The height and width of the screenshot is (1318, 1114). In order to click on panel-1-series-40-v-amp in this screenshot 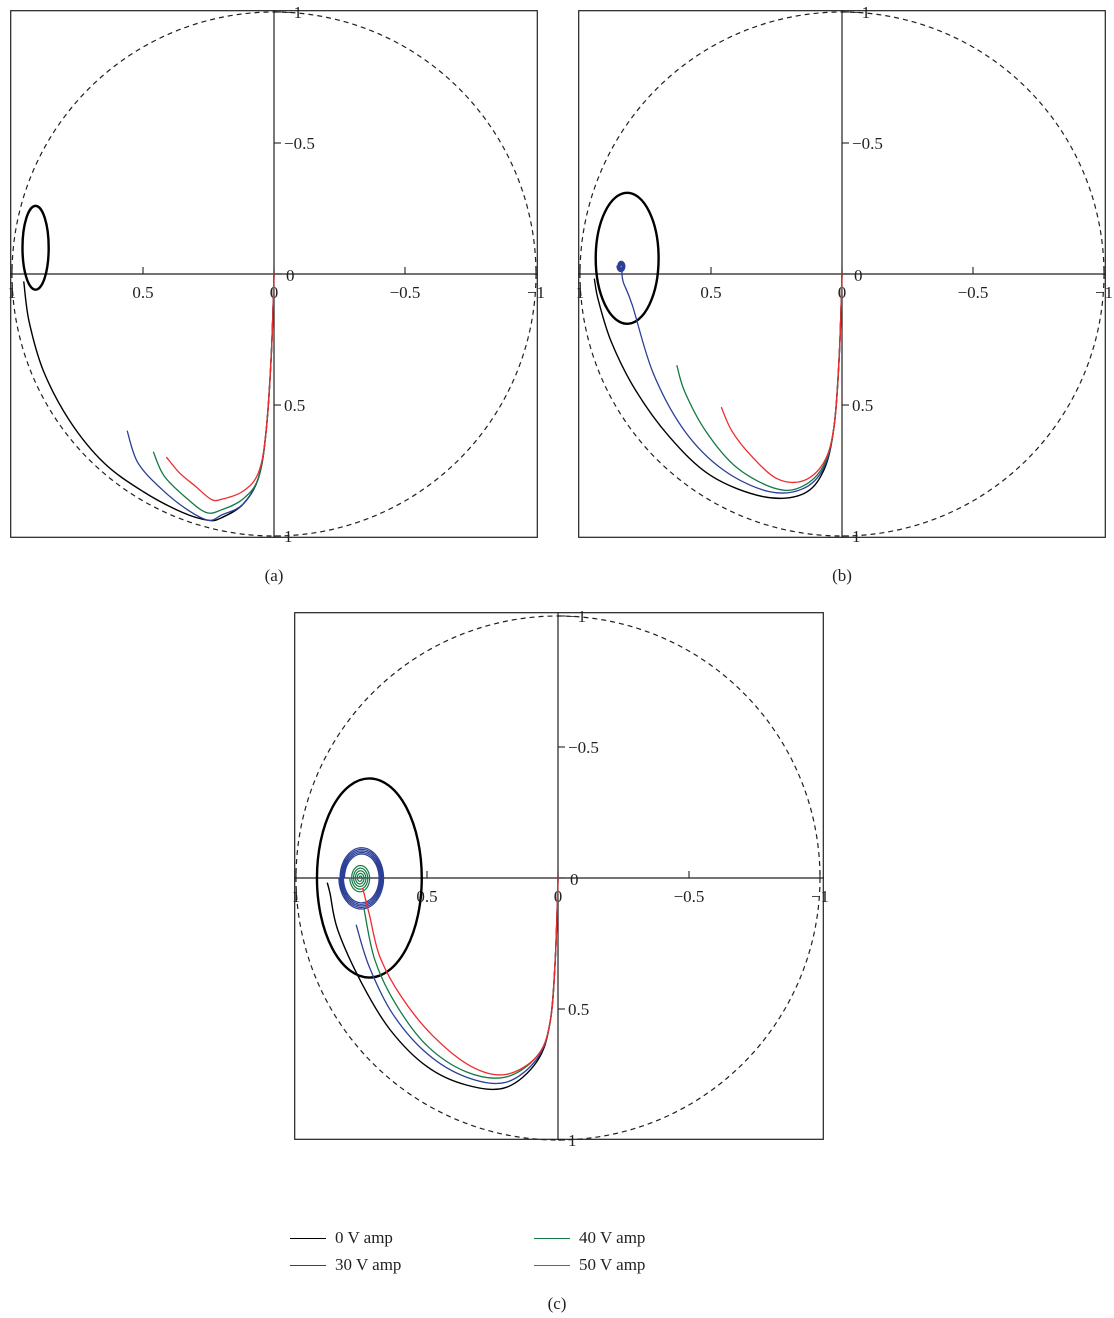, I will do `click(759, 382)`.